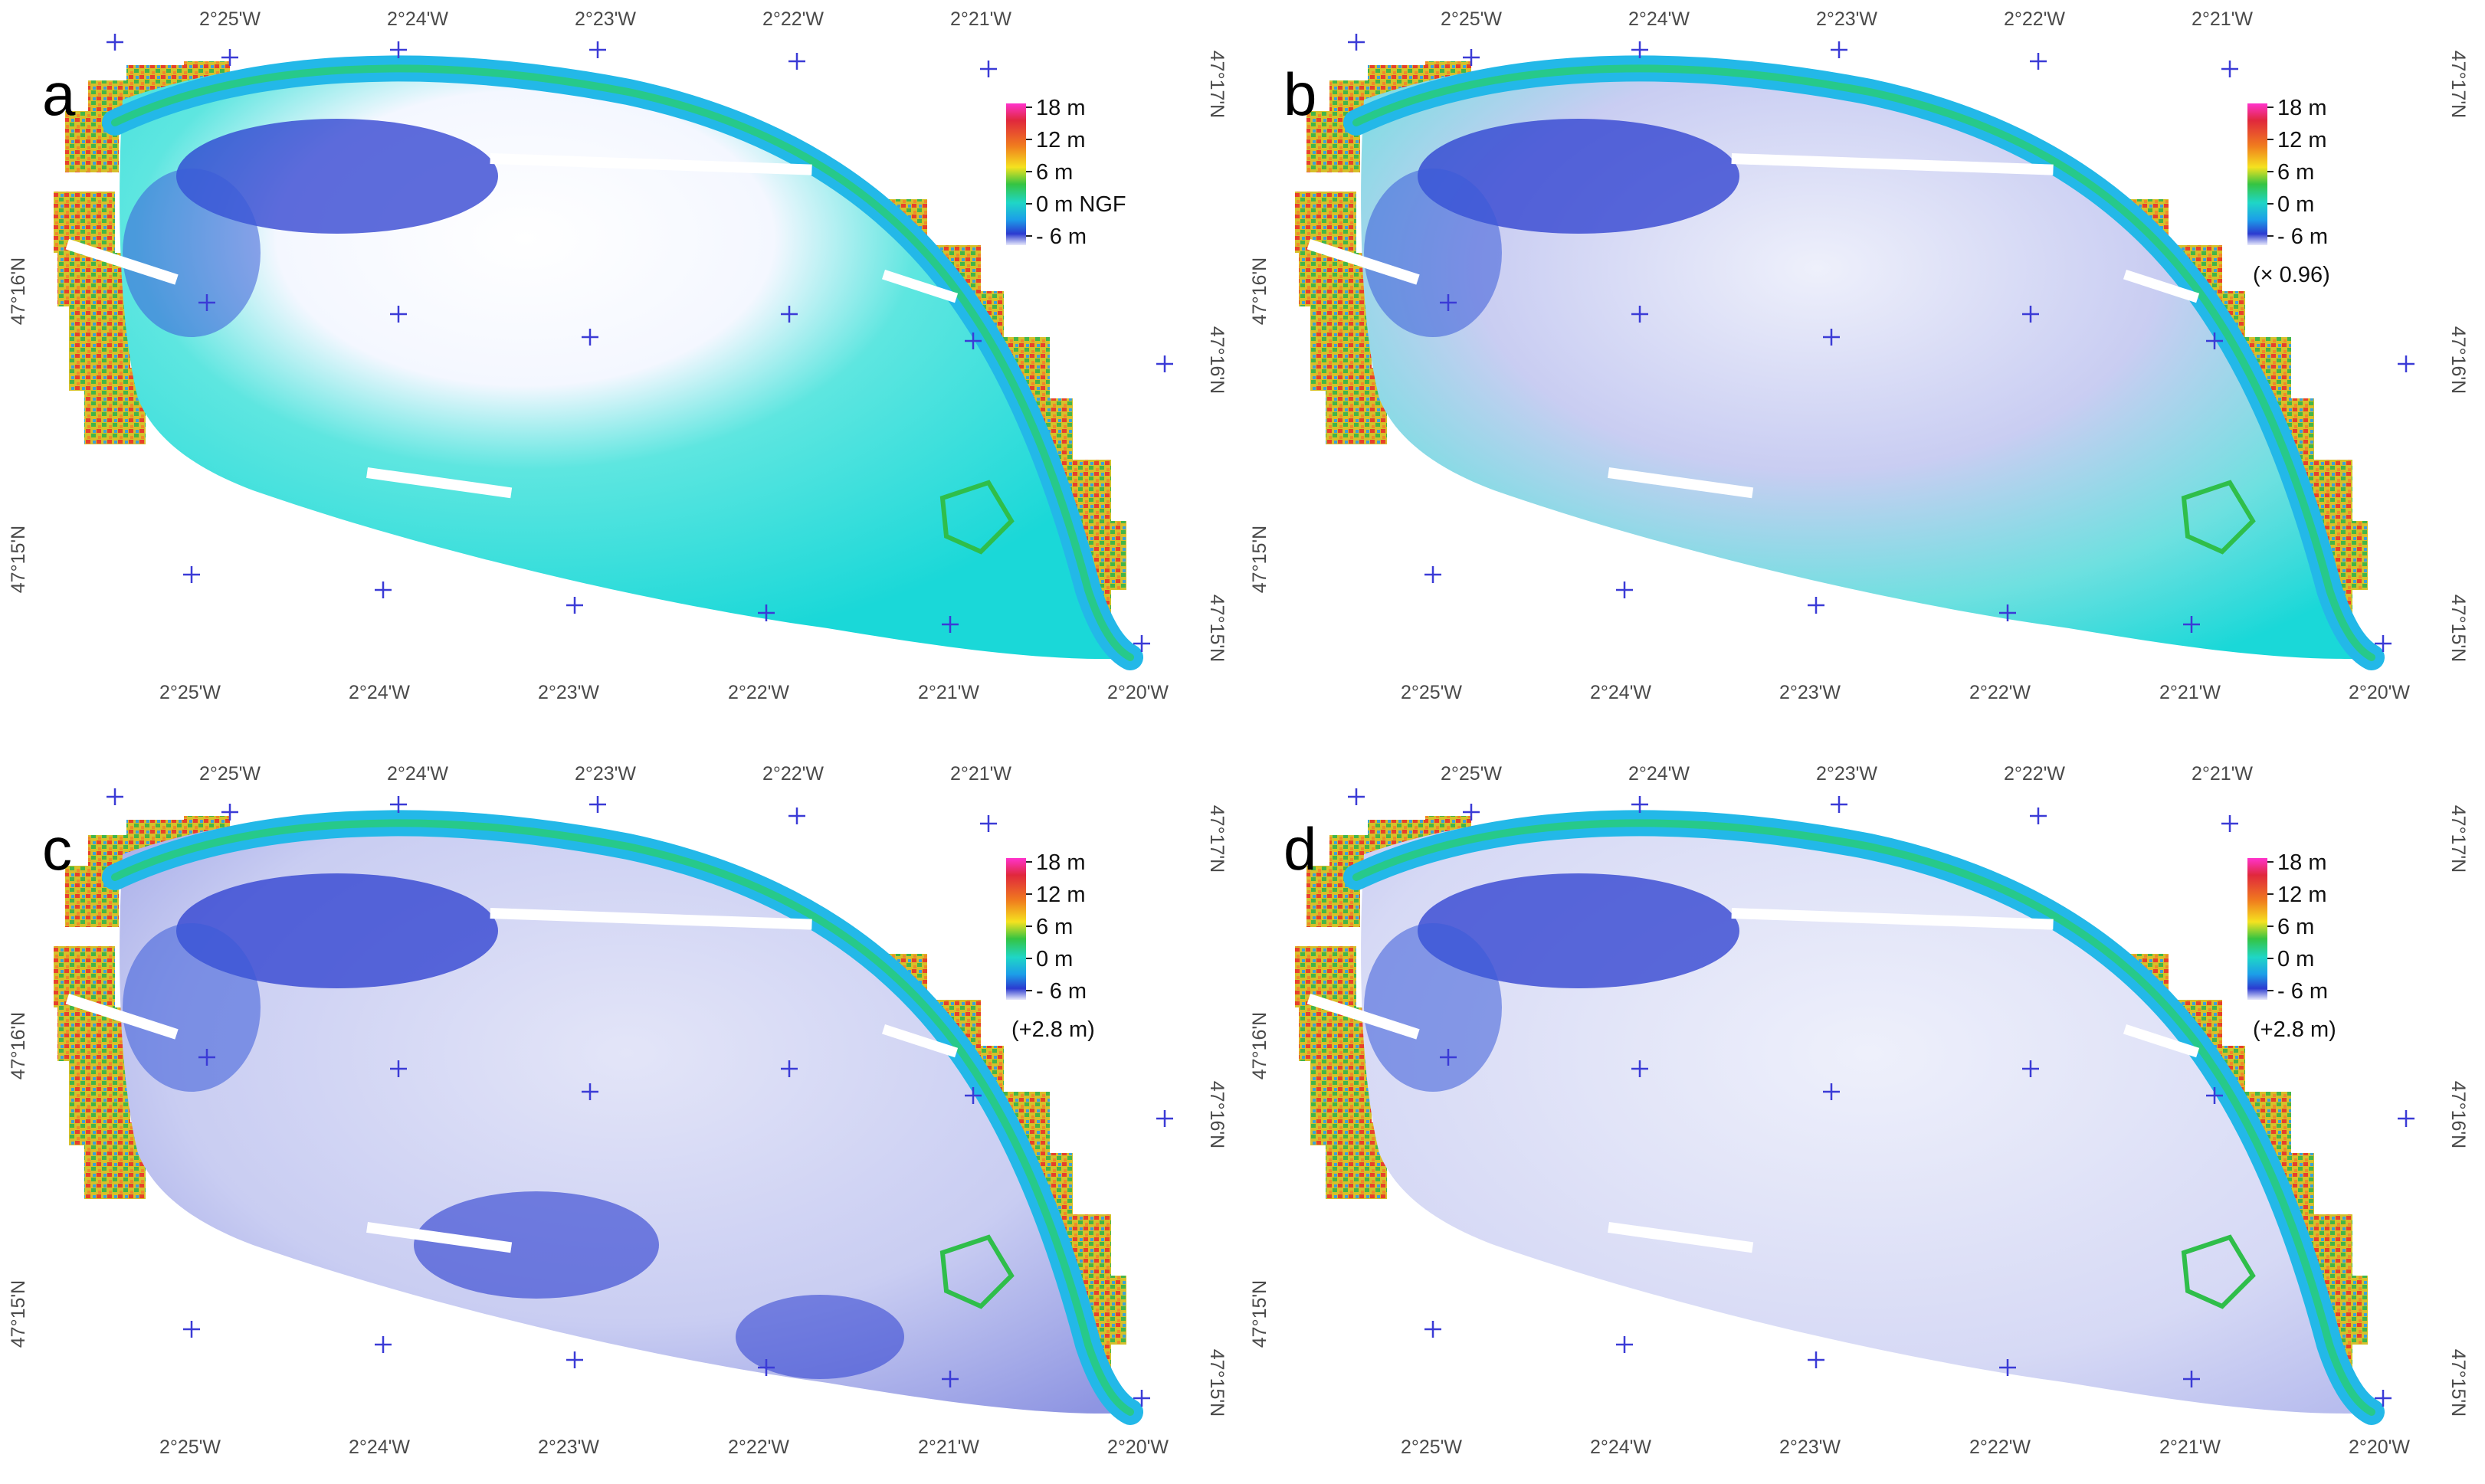 Image resolution: width=2485 pixels, height=1484 pixels. Describe the element at coordinates (1016, 174) in the screenshot. I see `color-scale-bar` at that location.